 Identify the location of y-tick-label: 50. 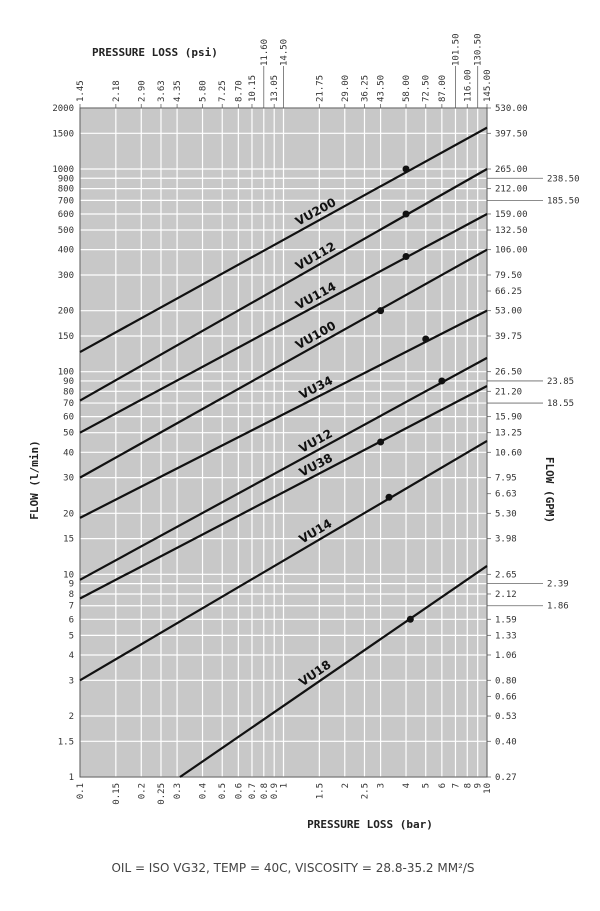
(68, 434).